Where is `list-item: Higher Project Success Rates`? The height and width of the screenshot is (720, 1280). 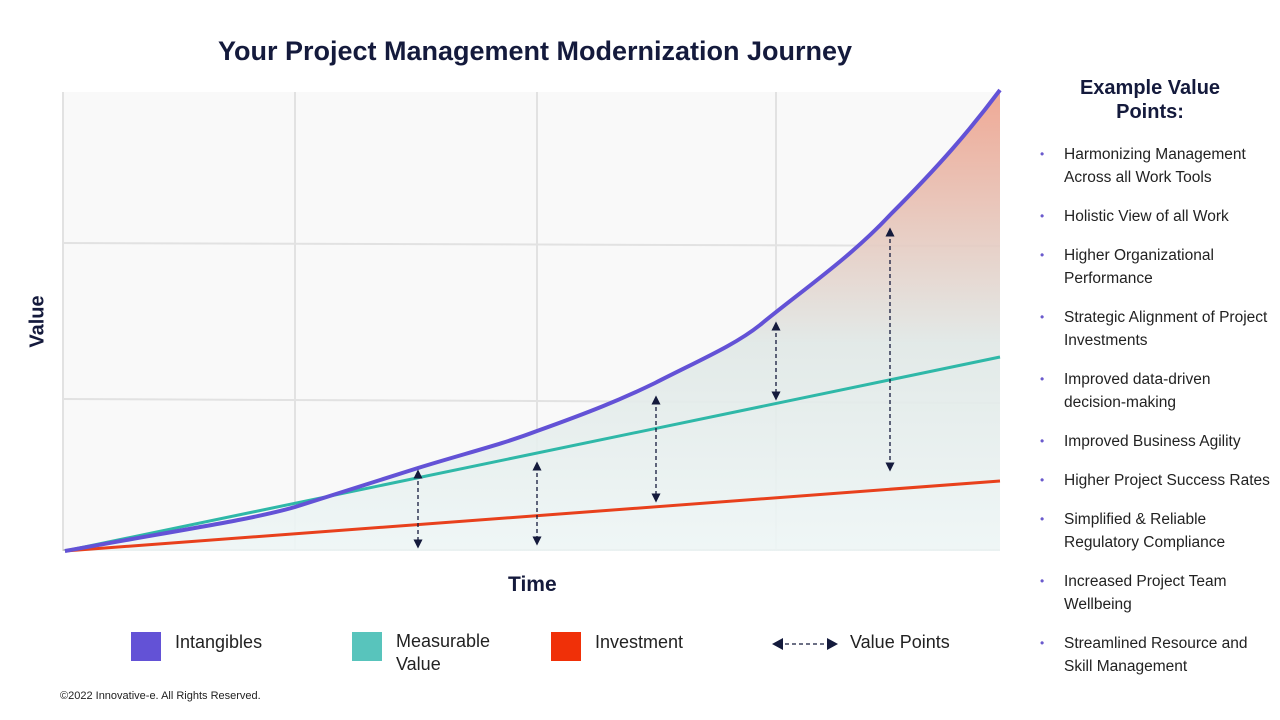 list-item: Higher Project Success Rates is located at coordinates (1157, 480).